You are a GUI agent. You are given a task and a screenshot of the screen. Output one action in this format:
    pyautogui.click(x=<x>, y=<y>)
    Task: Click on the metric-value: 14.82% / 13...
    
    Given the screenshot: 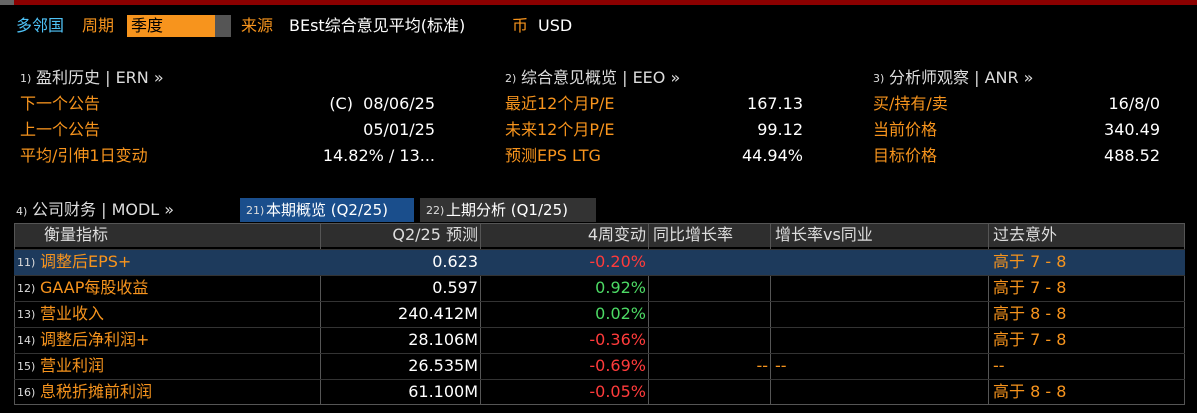 What is the action you would take?
    pyautogui.click(x=378, y=155)
    